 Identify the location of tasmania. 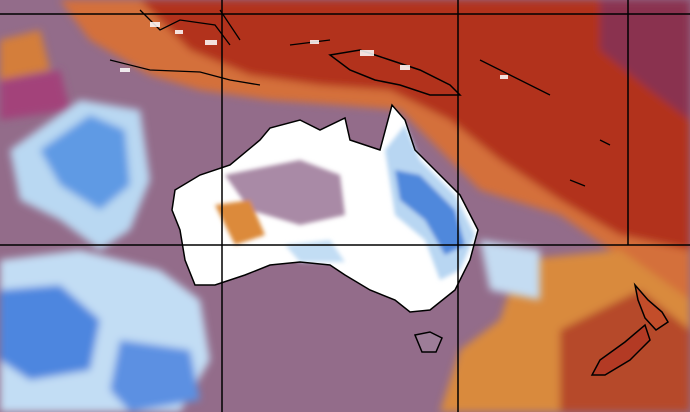
(428, 342).